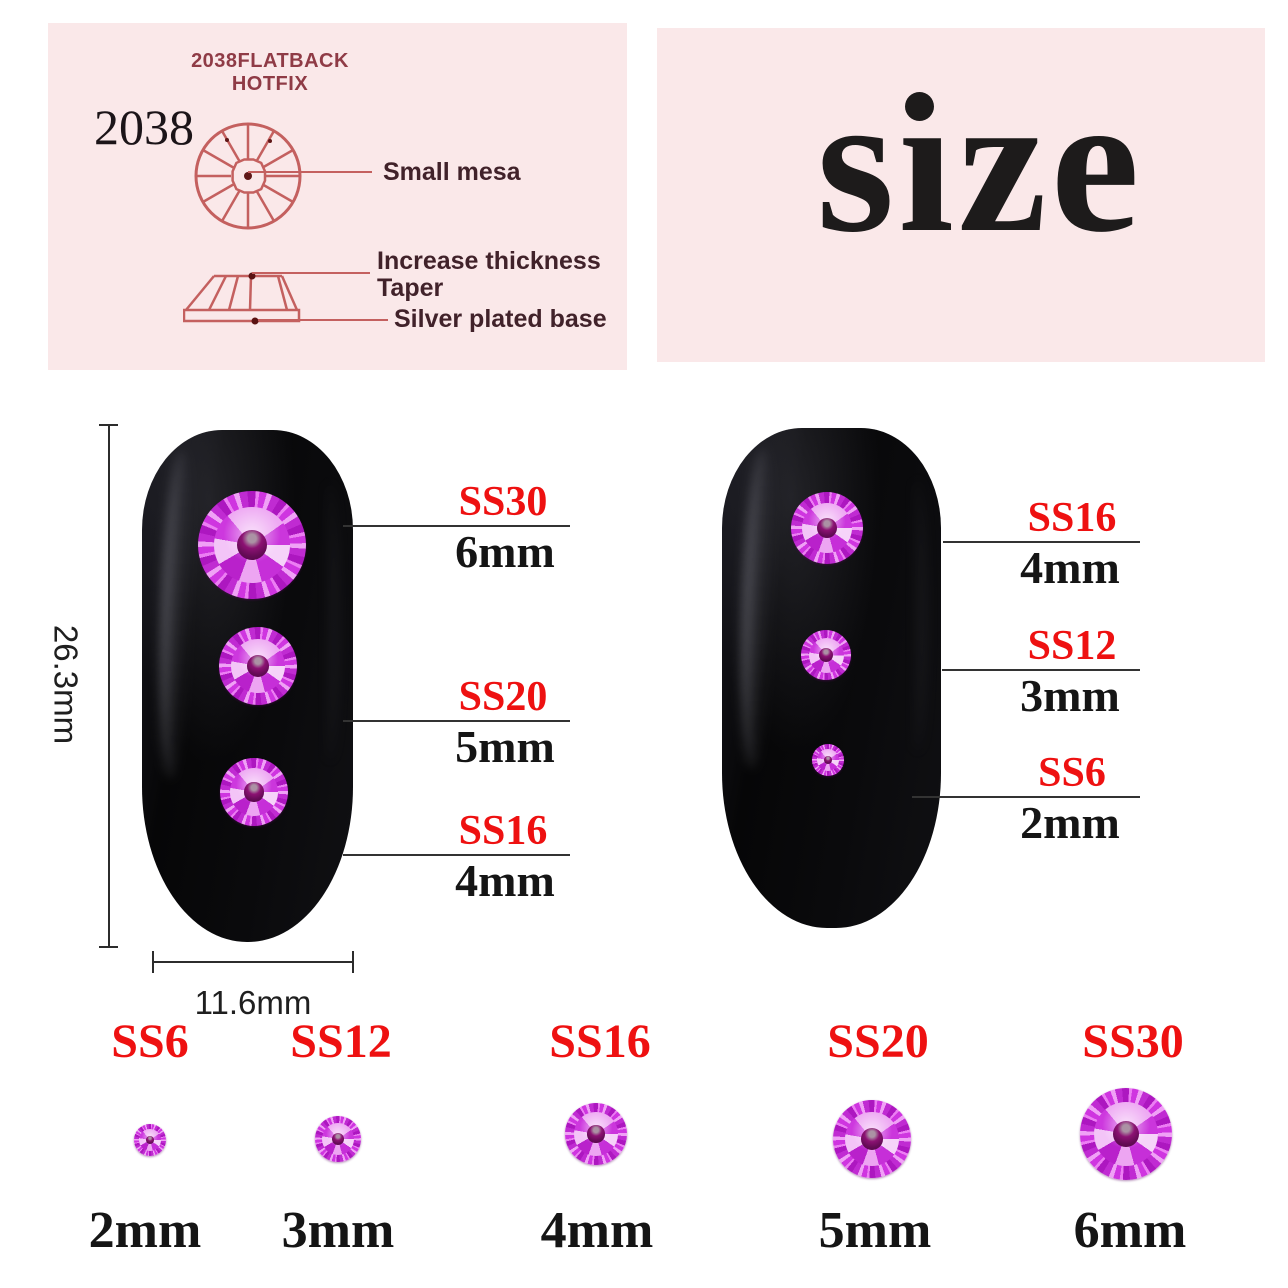 The width and height of the screenshot is (1288, 1288). What do you see at coordinates (248, 176) in the screenshot?
I see `rhinestone-top-view-diagram` at bounding box center [248, 176].